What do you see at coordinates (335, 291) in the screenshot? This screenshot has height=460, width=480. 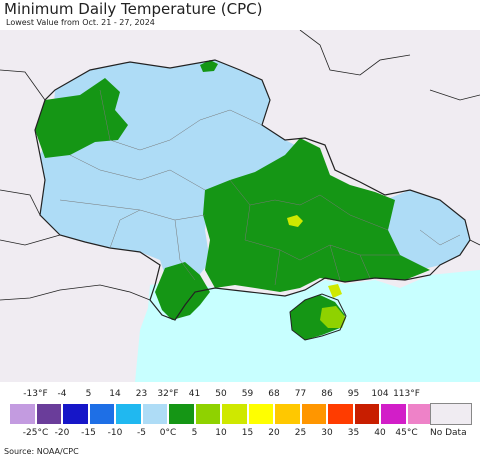 I see `lime-region-kerch` at bounding box center [335, 291].